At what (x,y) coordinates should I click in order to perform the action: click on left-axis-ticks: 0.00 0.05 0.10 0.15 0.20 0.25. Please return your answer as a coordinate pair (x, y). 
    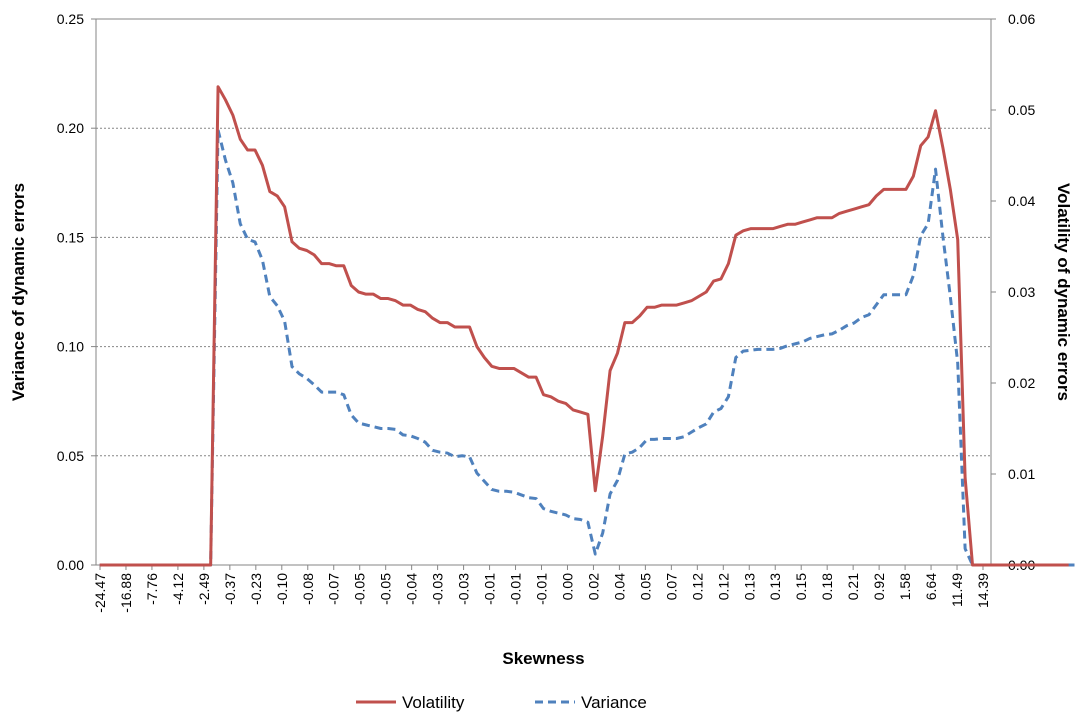
    Looking at the image, I should click on (76, 292).